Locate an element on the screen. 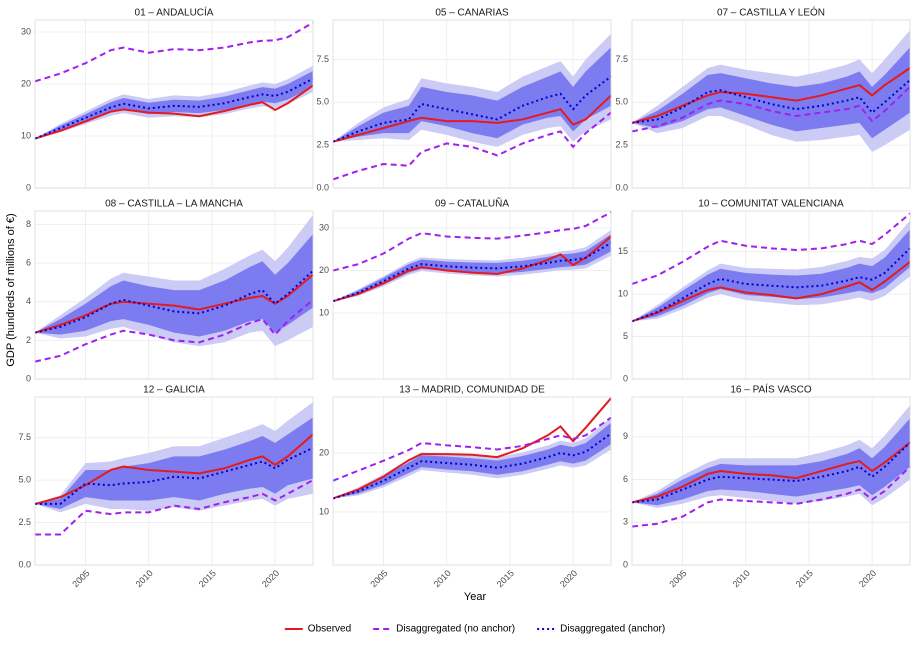 The image size is (915, 649). legend-item: Observed is located at coordinates (317, 629).